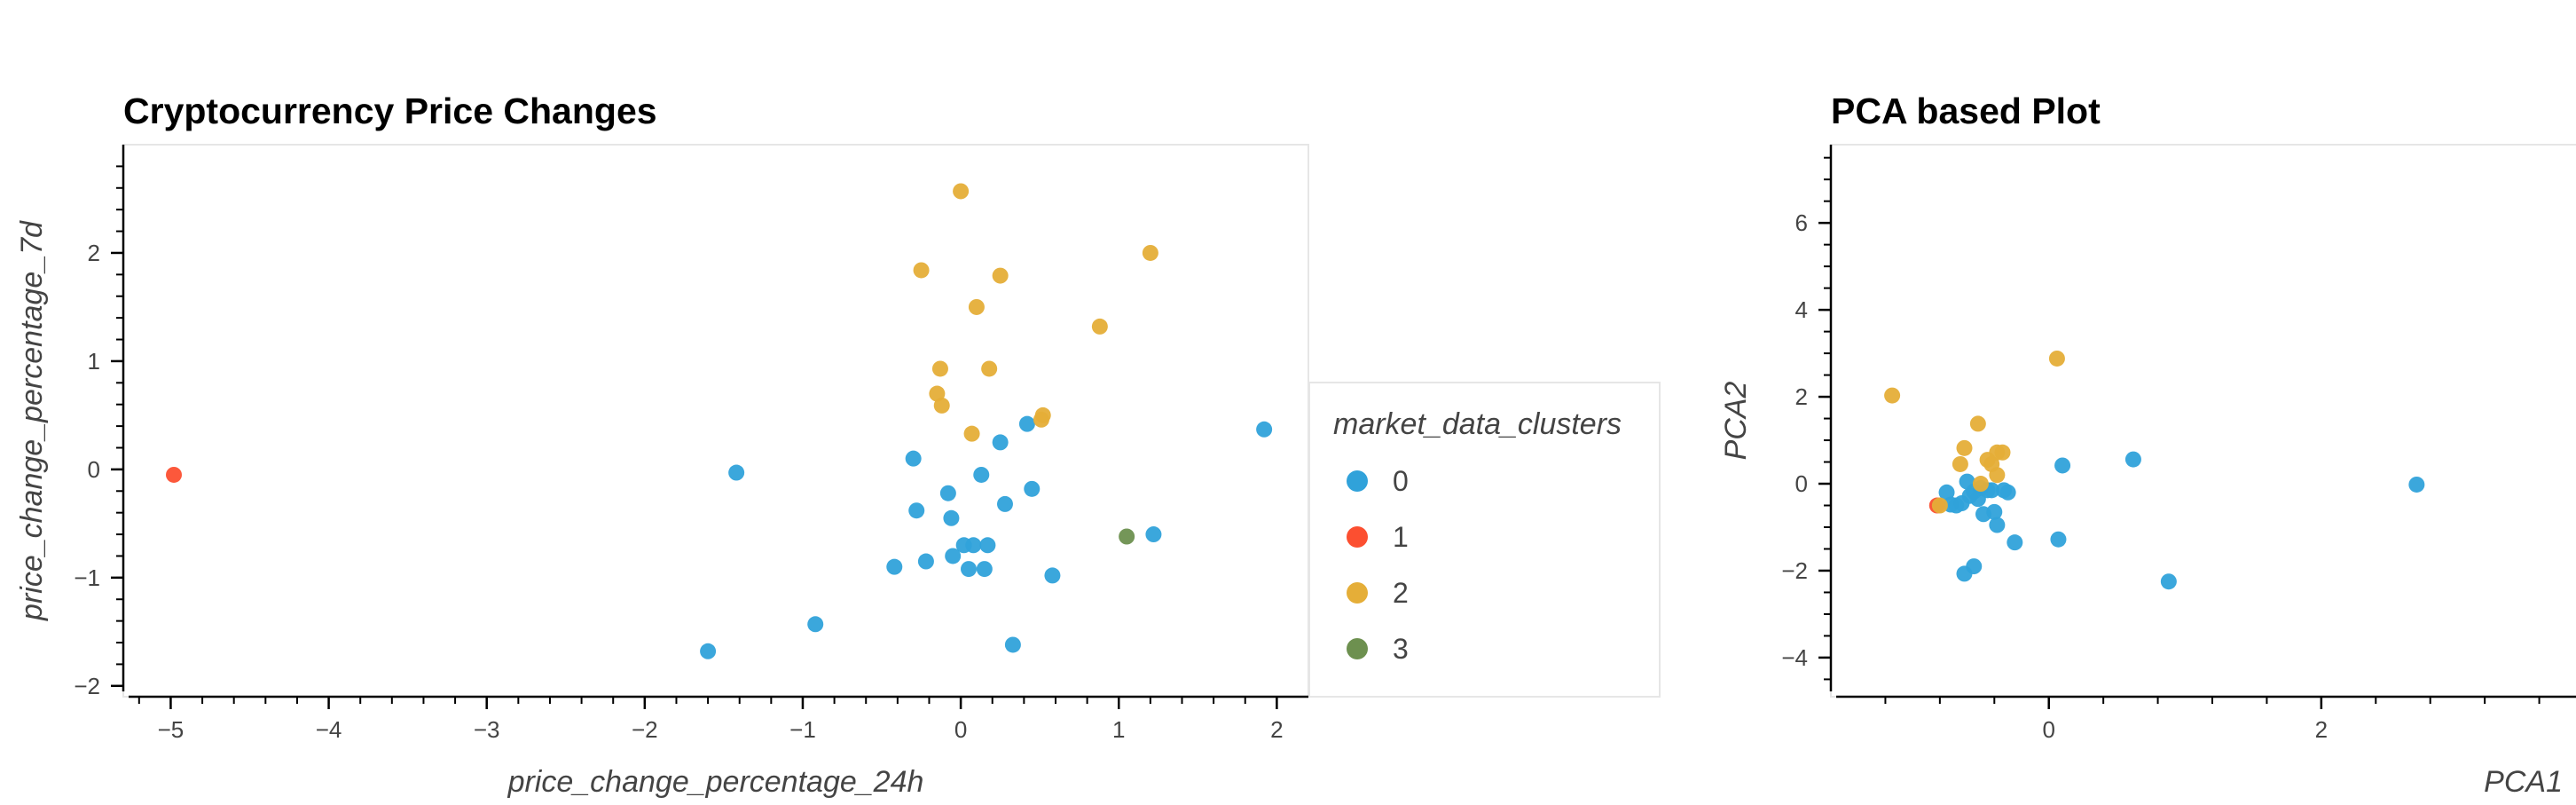 This screenshot has height=805, width=2576. What do you see at coordinates (1736, 421) in the screenshot?
I see `y-axis-label: PCA2` at bounding box center [1736, 421].